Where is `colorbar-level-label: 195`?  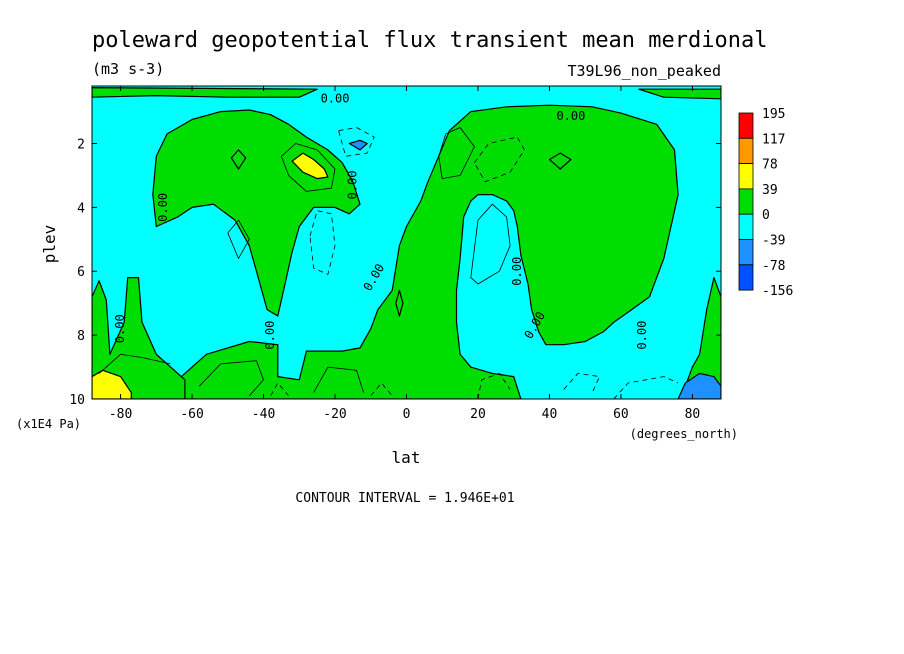 colorbar-level-label: 195 is located at coordinates (773, 114).